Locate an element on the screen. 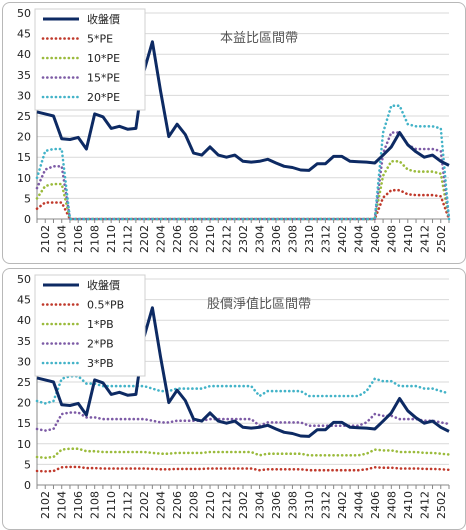 This screenshot has width=466, height=530. legend-label-pe-20x: 20*PE is located at coordinates (103, 97).